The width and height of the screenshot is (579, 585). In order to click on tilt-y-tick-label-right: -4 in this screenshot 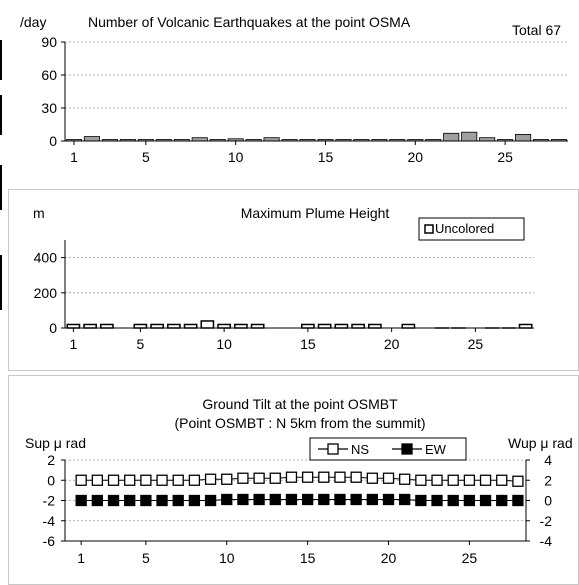, I will do `click(546, 541)`.